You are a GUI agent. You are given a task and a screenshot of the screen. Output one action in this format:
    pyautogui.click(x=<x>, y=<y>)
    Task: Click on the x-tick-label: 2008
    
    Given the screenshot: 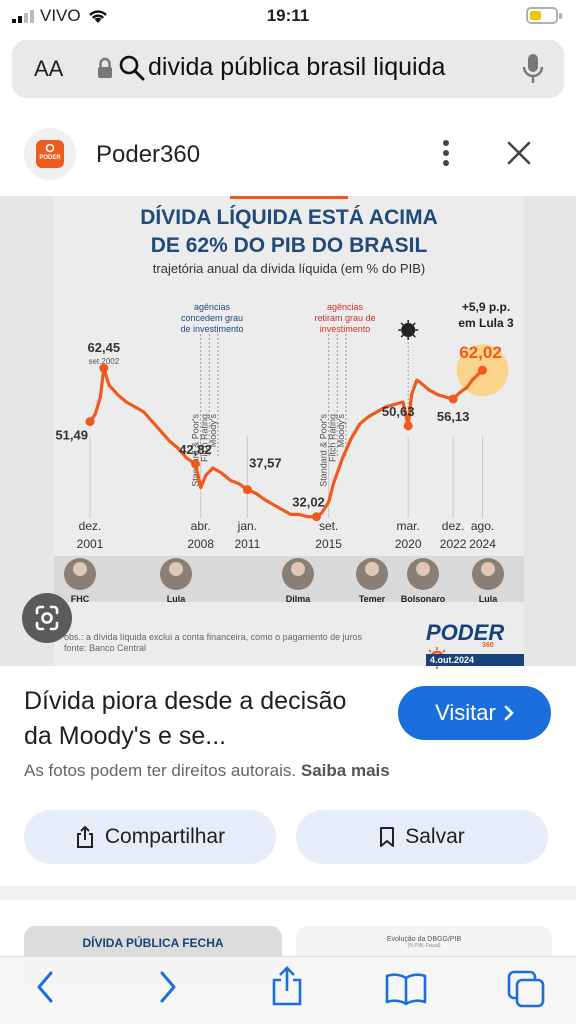 What is the action you would take?
    pyautogui.click(x=200, y=544)
    